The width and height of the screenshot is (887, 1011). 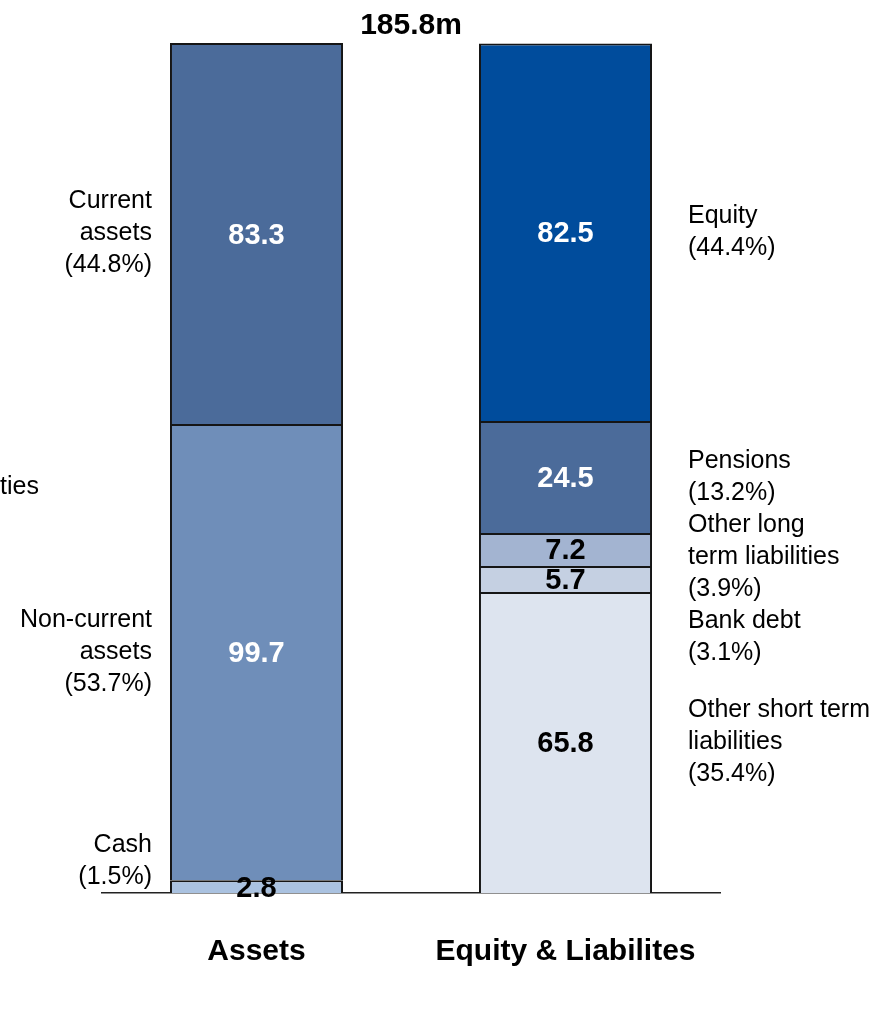 What do you see at coordinates (256, 233) in the screenshot?
I see `data-label: 83.3` at bounding box center [256, 233].